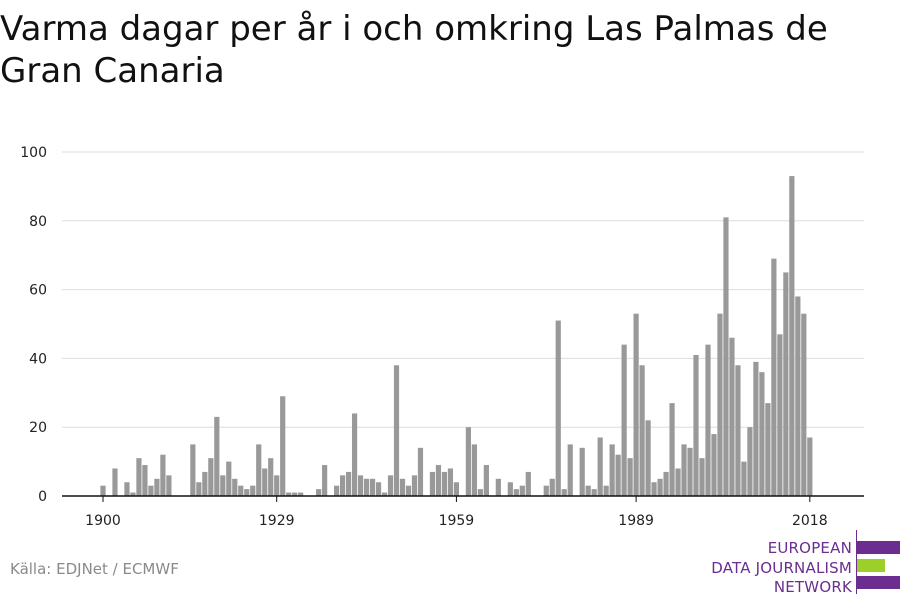  I want to click on y-tick-label: 80, so click(38, 222).